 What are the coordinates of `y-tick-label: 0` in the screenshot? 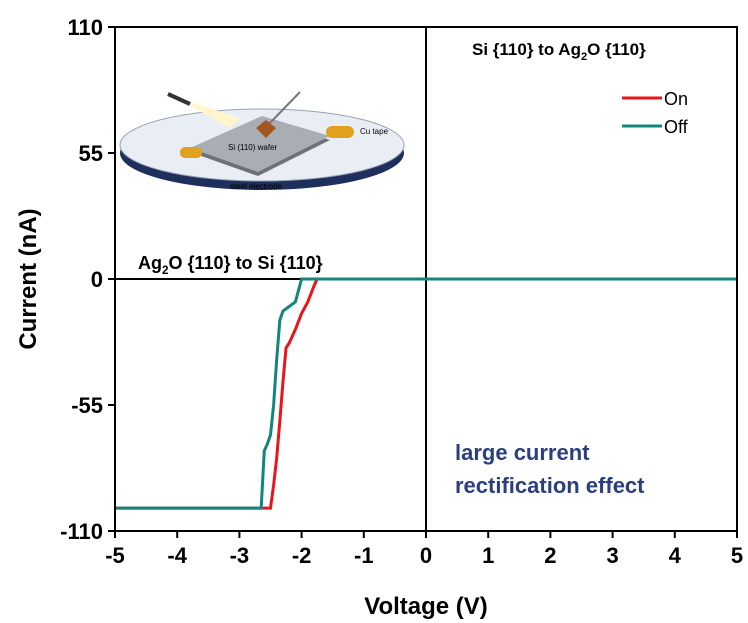 It's located at (97, 279).